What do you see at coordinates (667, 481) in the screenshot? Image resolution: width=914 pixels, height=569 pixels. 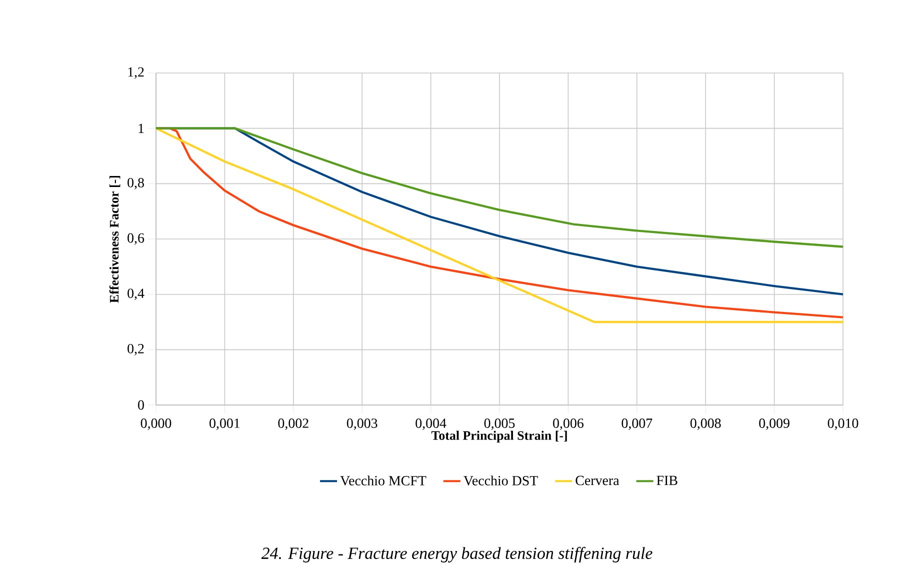 I see `legend-label: FIB` at bounding box center [667, 481].